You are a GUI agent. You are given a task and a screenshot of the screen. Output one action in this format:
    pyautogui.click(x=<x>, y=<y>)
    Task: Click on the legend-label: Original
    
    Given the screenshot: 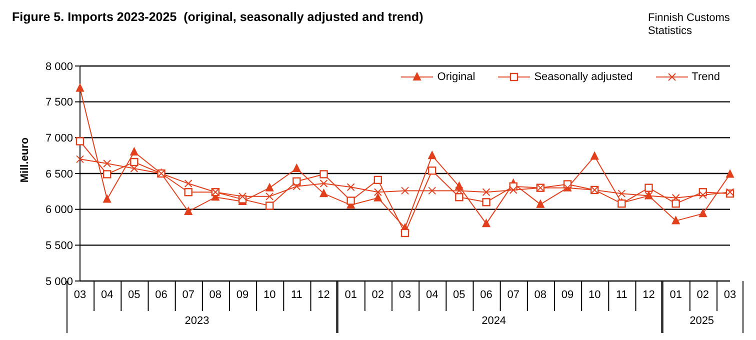 What is the action you would take?
    pyautogui.click(x=456, y=77)
    